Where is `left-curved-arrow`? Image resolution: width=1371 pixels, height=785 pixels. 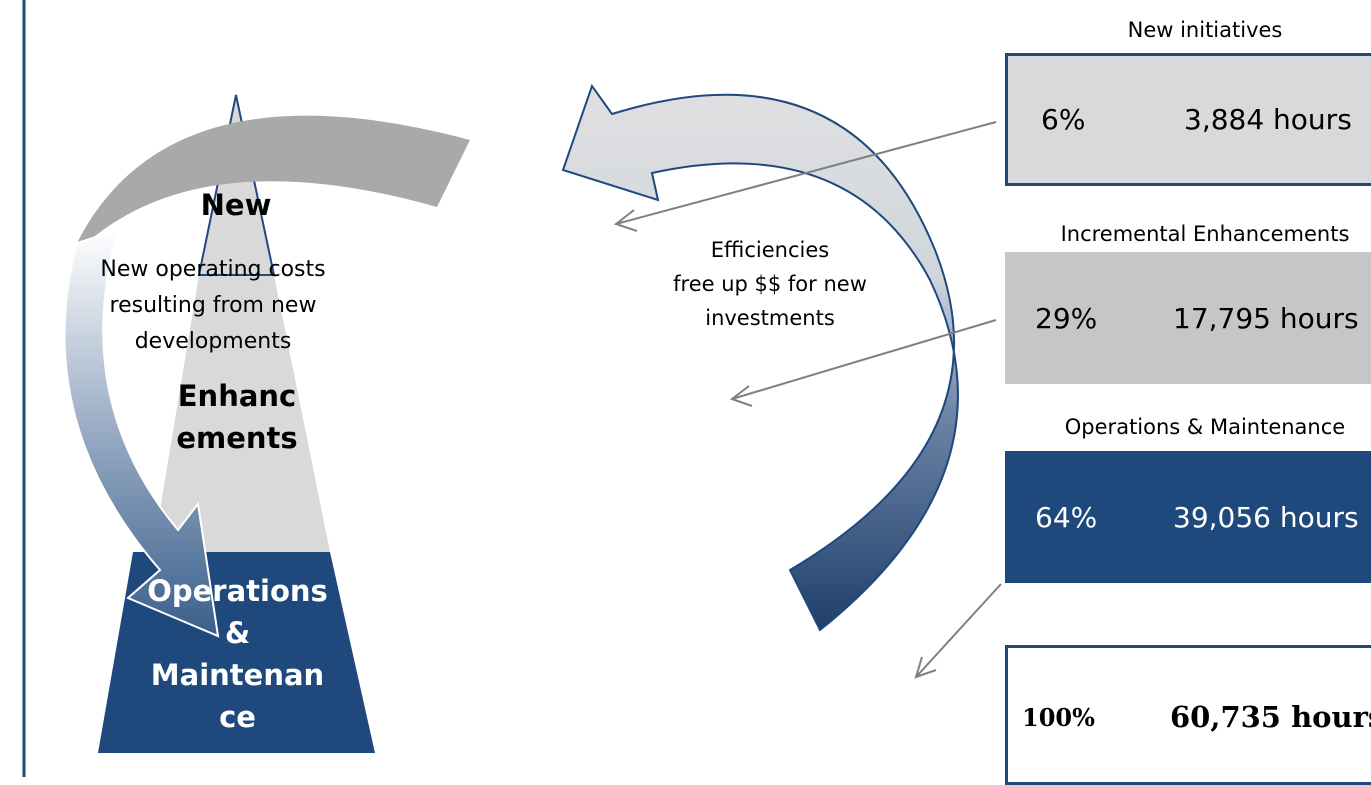 left-curved-arrow is located at coordinates (141, 433).